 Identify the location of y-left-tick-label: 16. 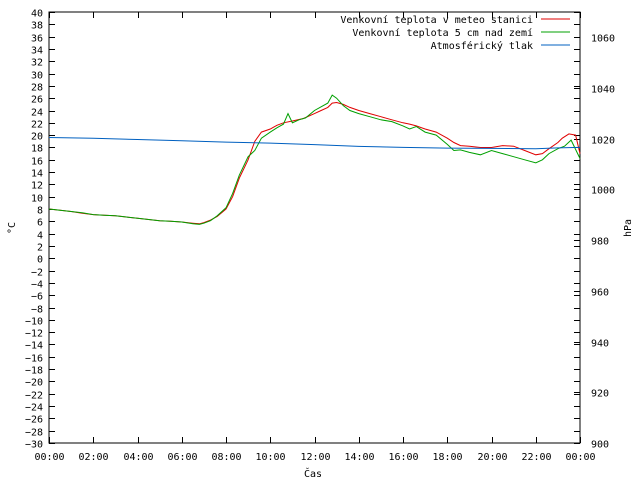
(37, 162).